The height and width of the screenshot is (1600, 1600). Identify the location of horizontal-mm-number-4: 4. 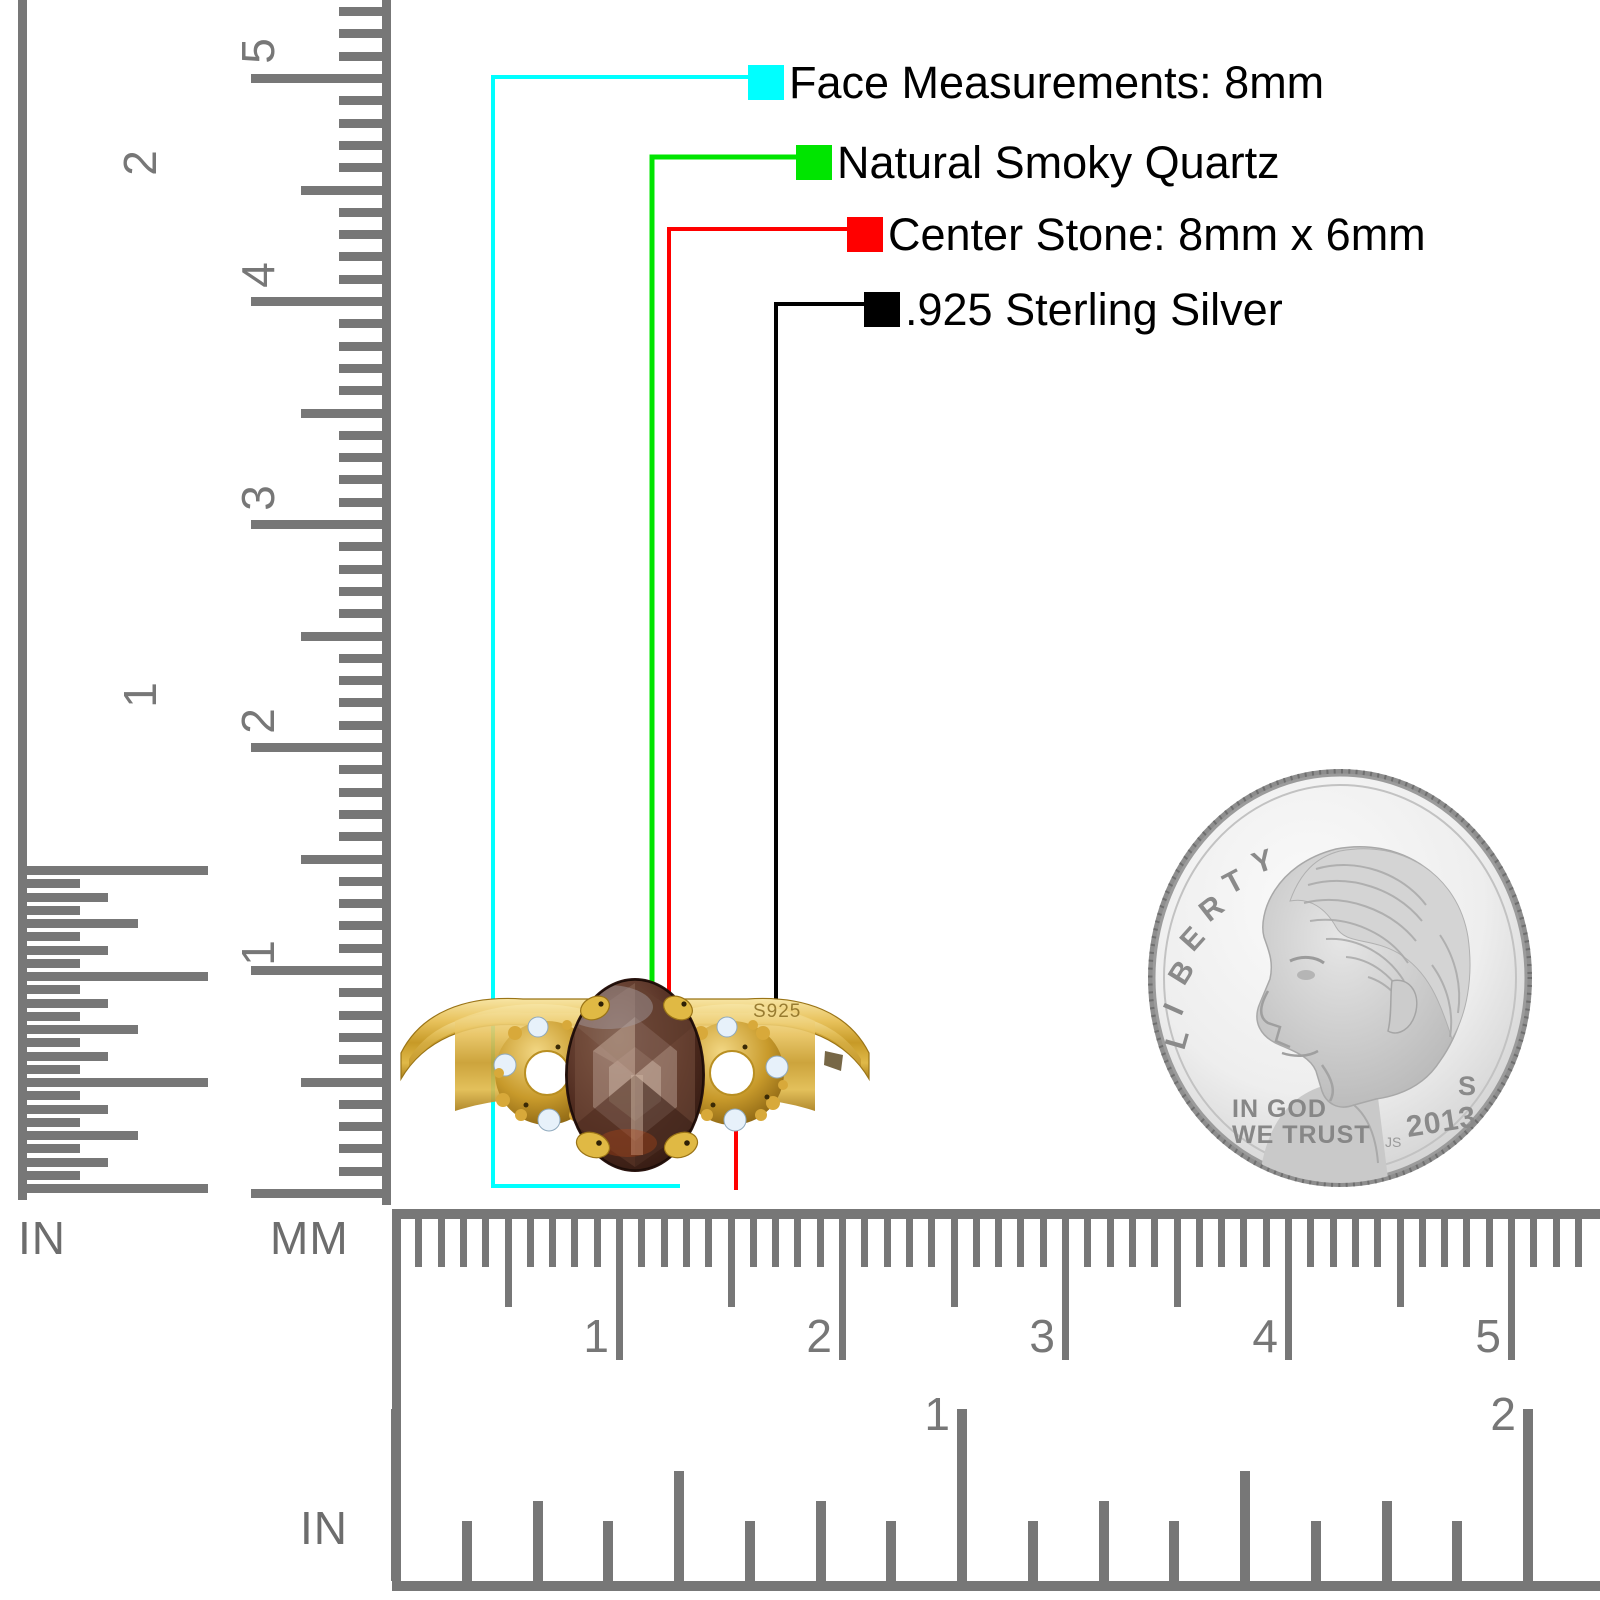
(1265, 1336).